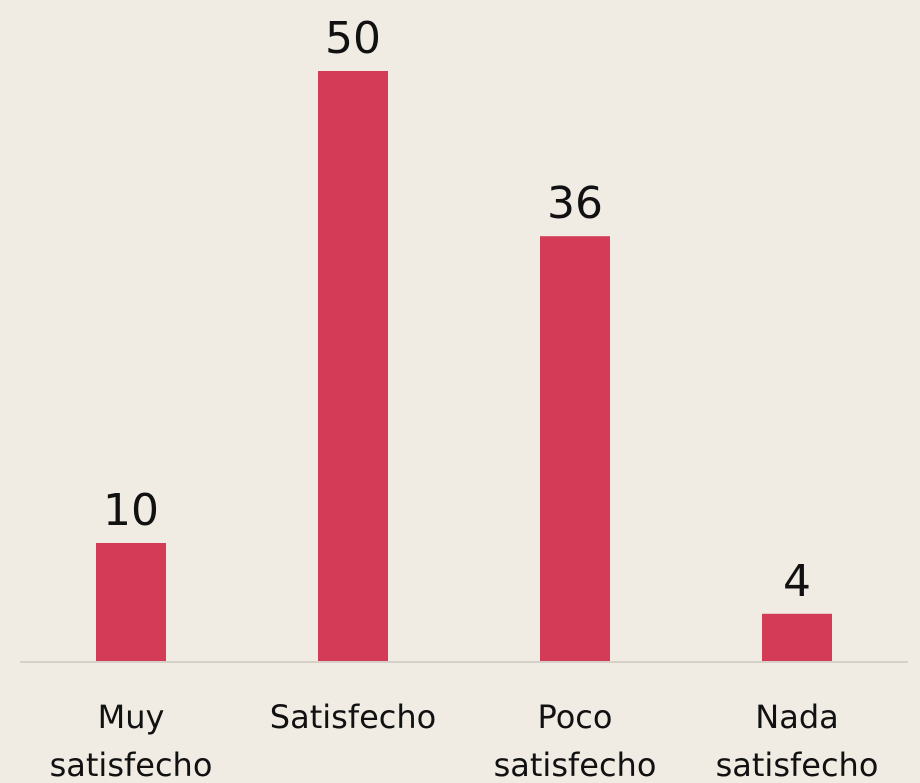  I want to click on x-tick-label: Muy satisfecho, so click(131, 740).